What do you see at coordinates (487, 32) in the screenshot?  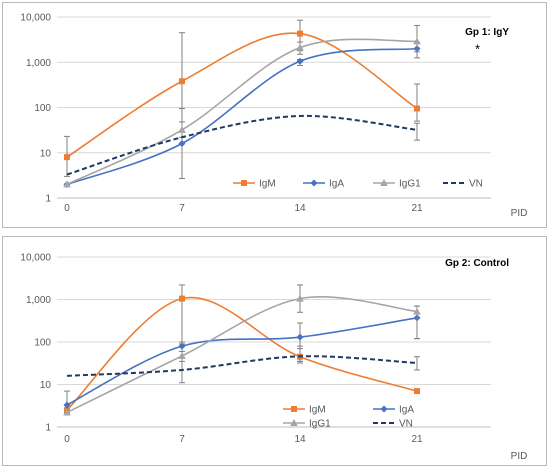 I see `chart-title: Gp 1: IgY` at bounding box center [487, 32].